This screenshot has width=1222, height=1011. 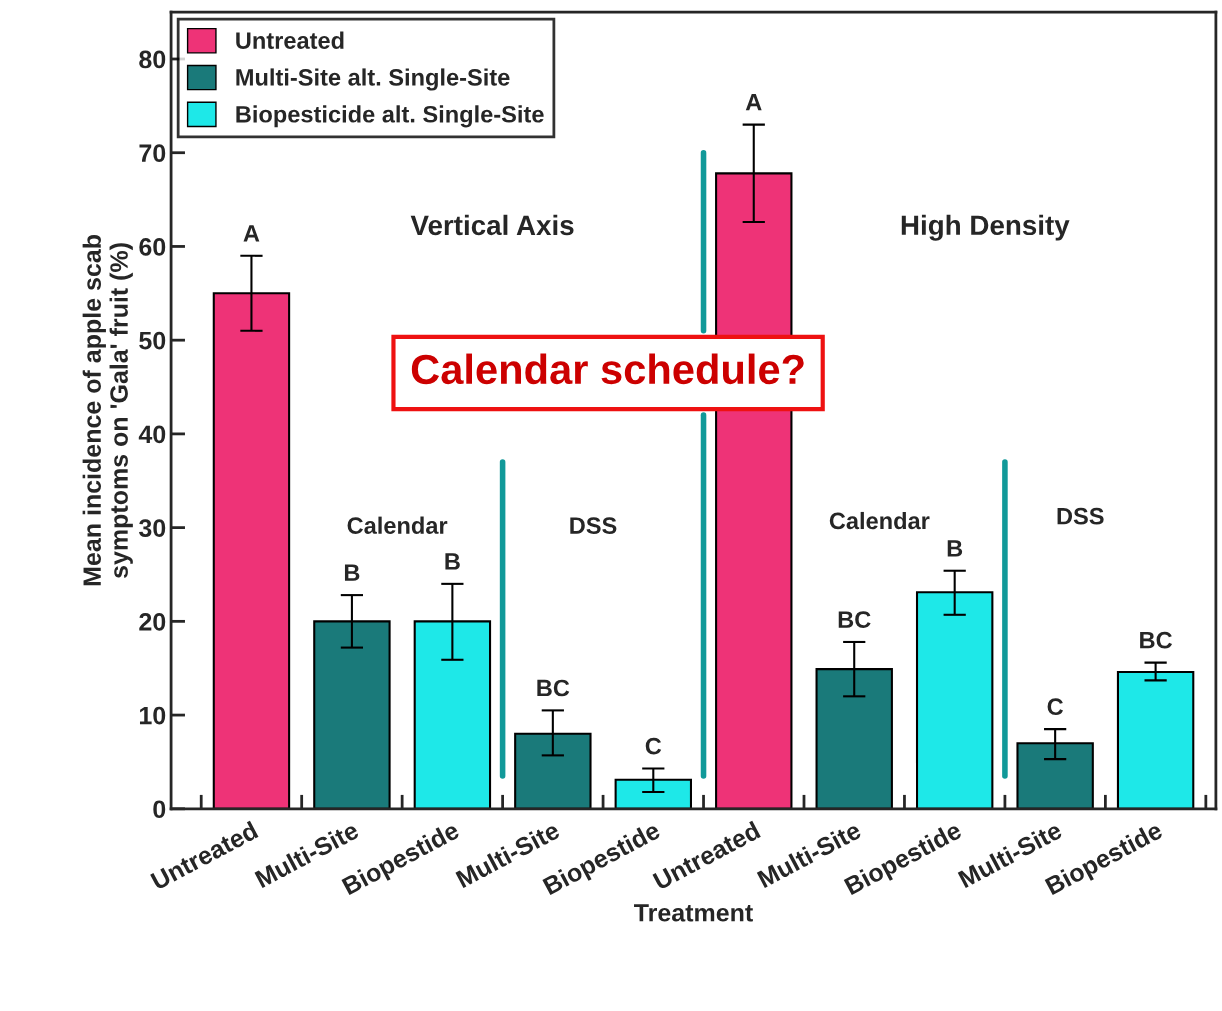 I want to click on legend-label: Untreated, so click(x=290, y=40).